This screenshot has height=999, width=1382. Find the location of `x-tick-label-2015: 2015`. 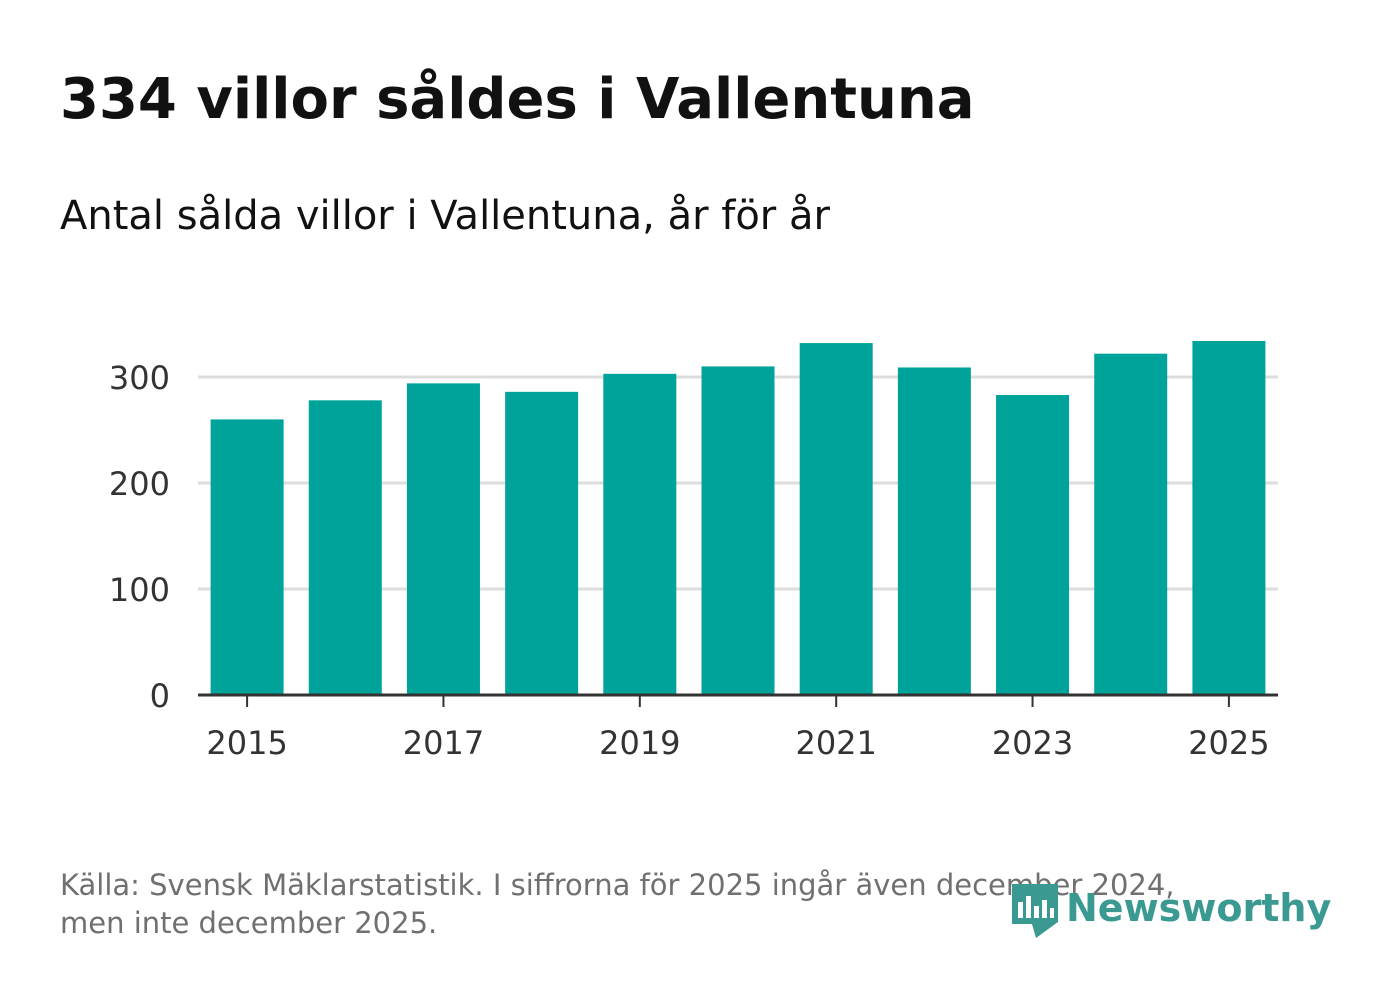

x-tick-label-2015: 2015 is located at coordinates (246, 743).